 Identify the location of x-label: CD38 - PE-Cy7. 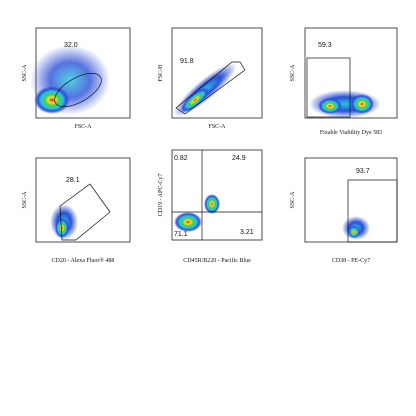
(351, 261).